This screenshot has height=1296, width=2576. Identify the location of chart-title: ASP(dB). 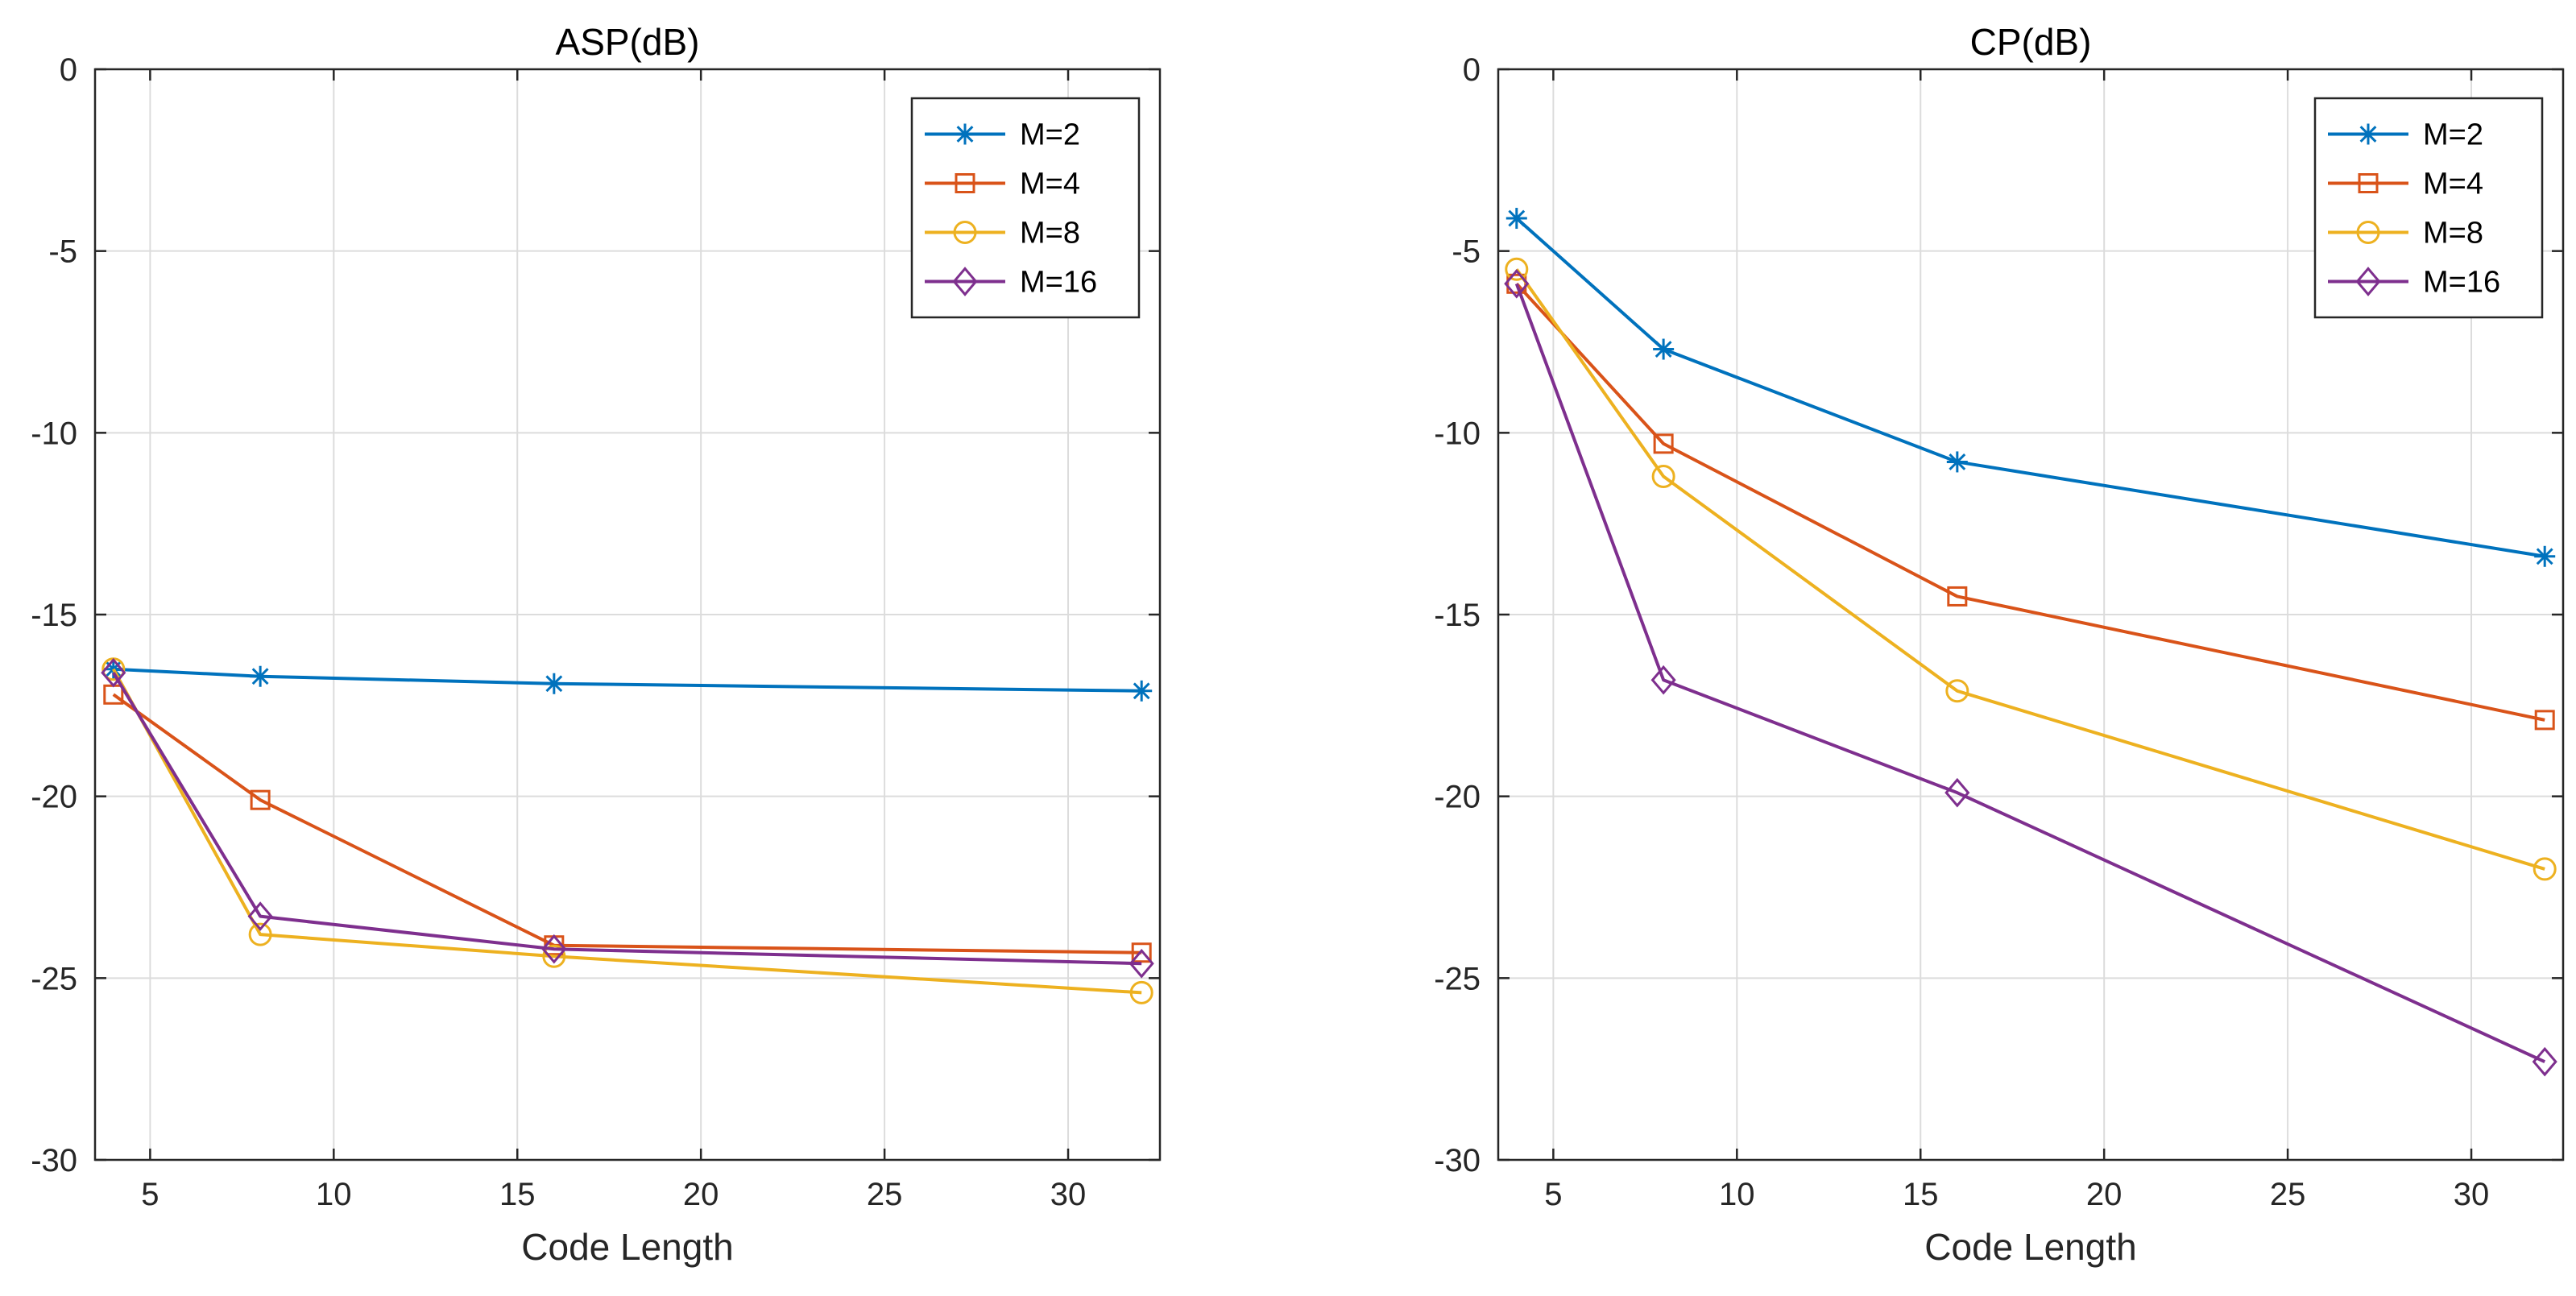
(628, 42).